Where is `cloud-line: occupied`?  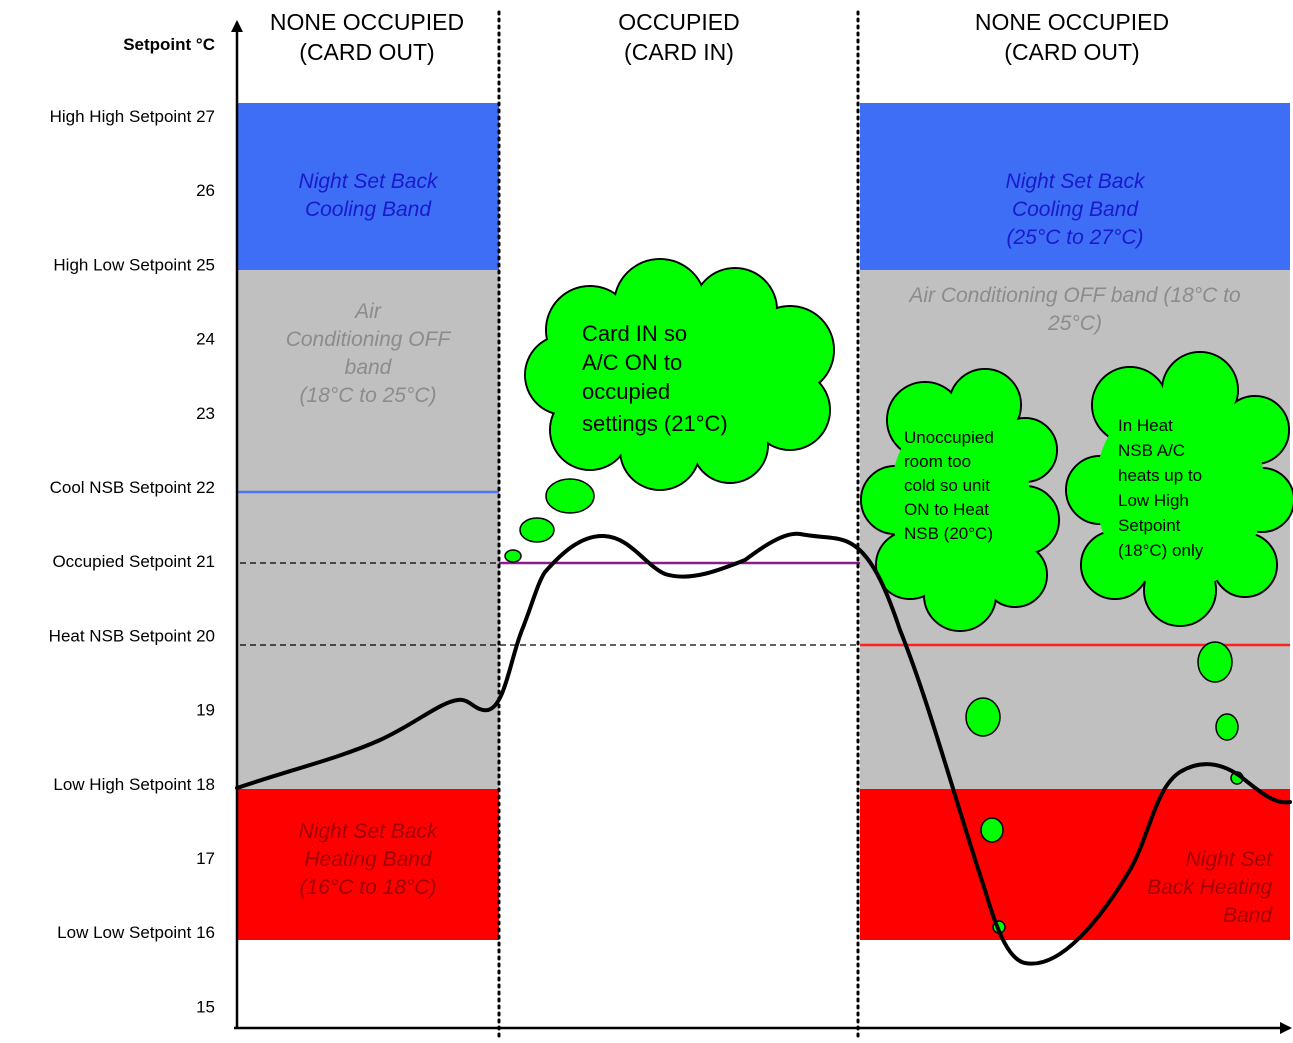 cloud-line: occupied is located at coordinates (626, 391).